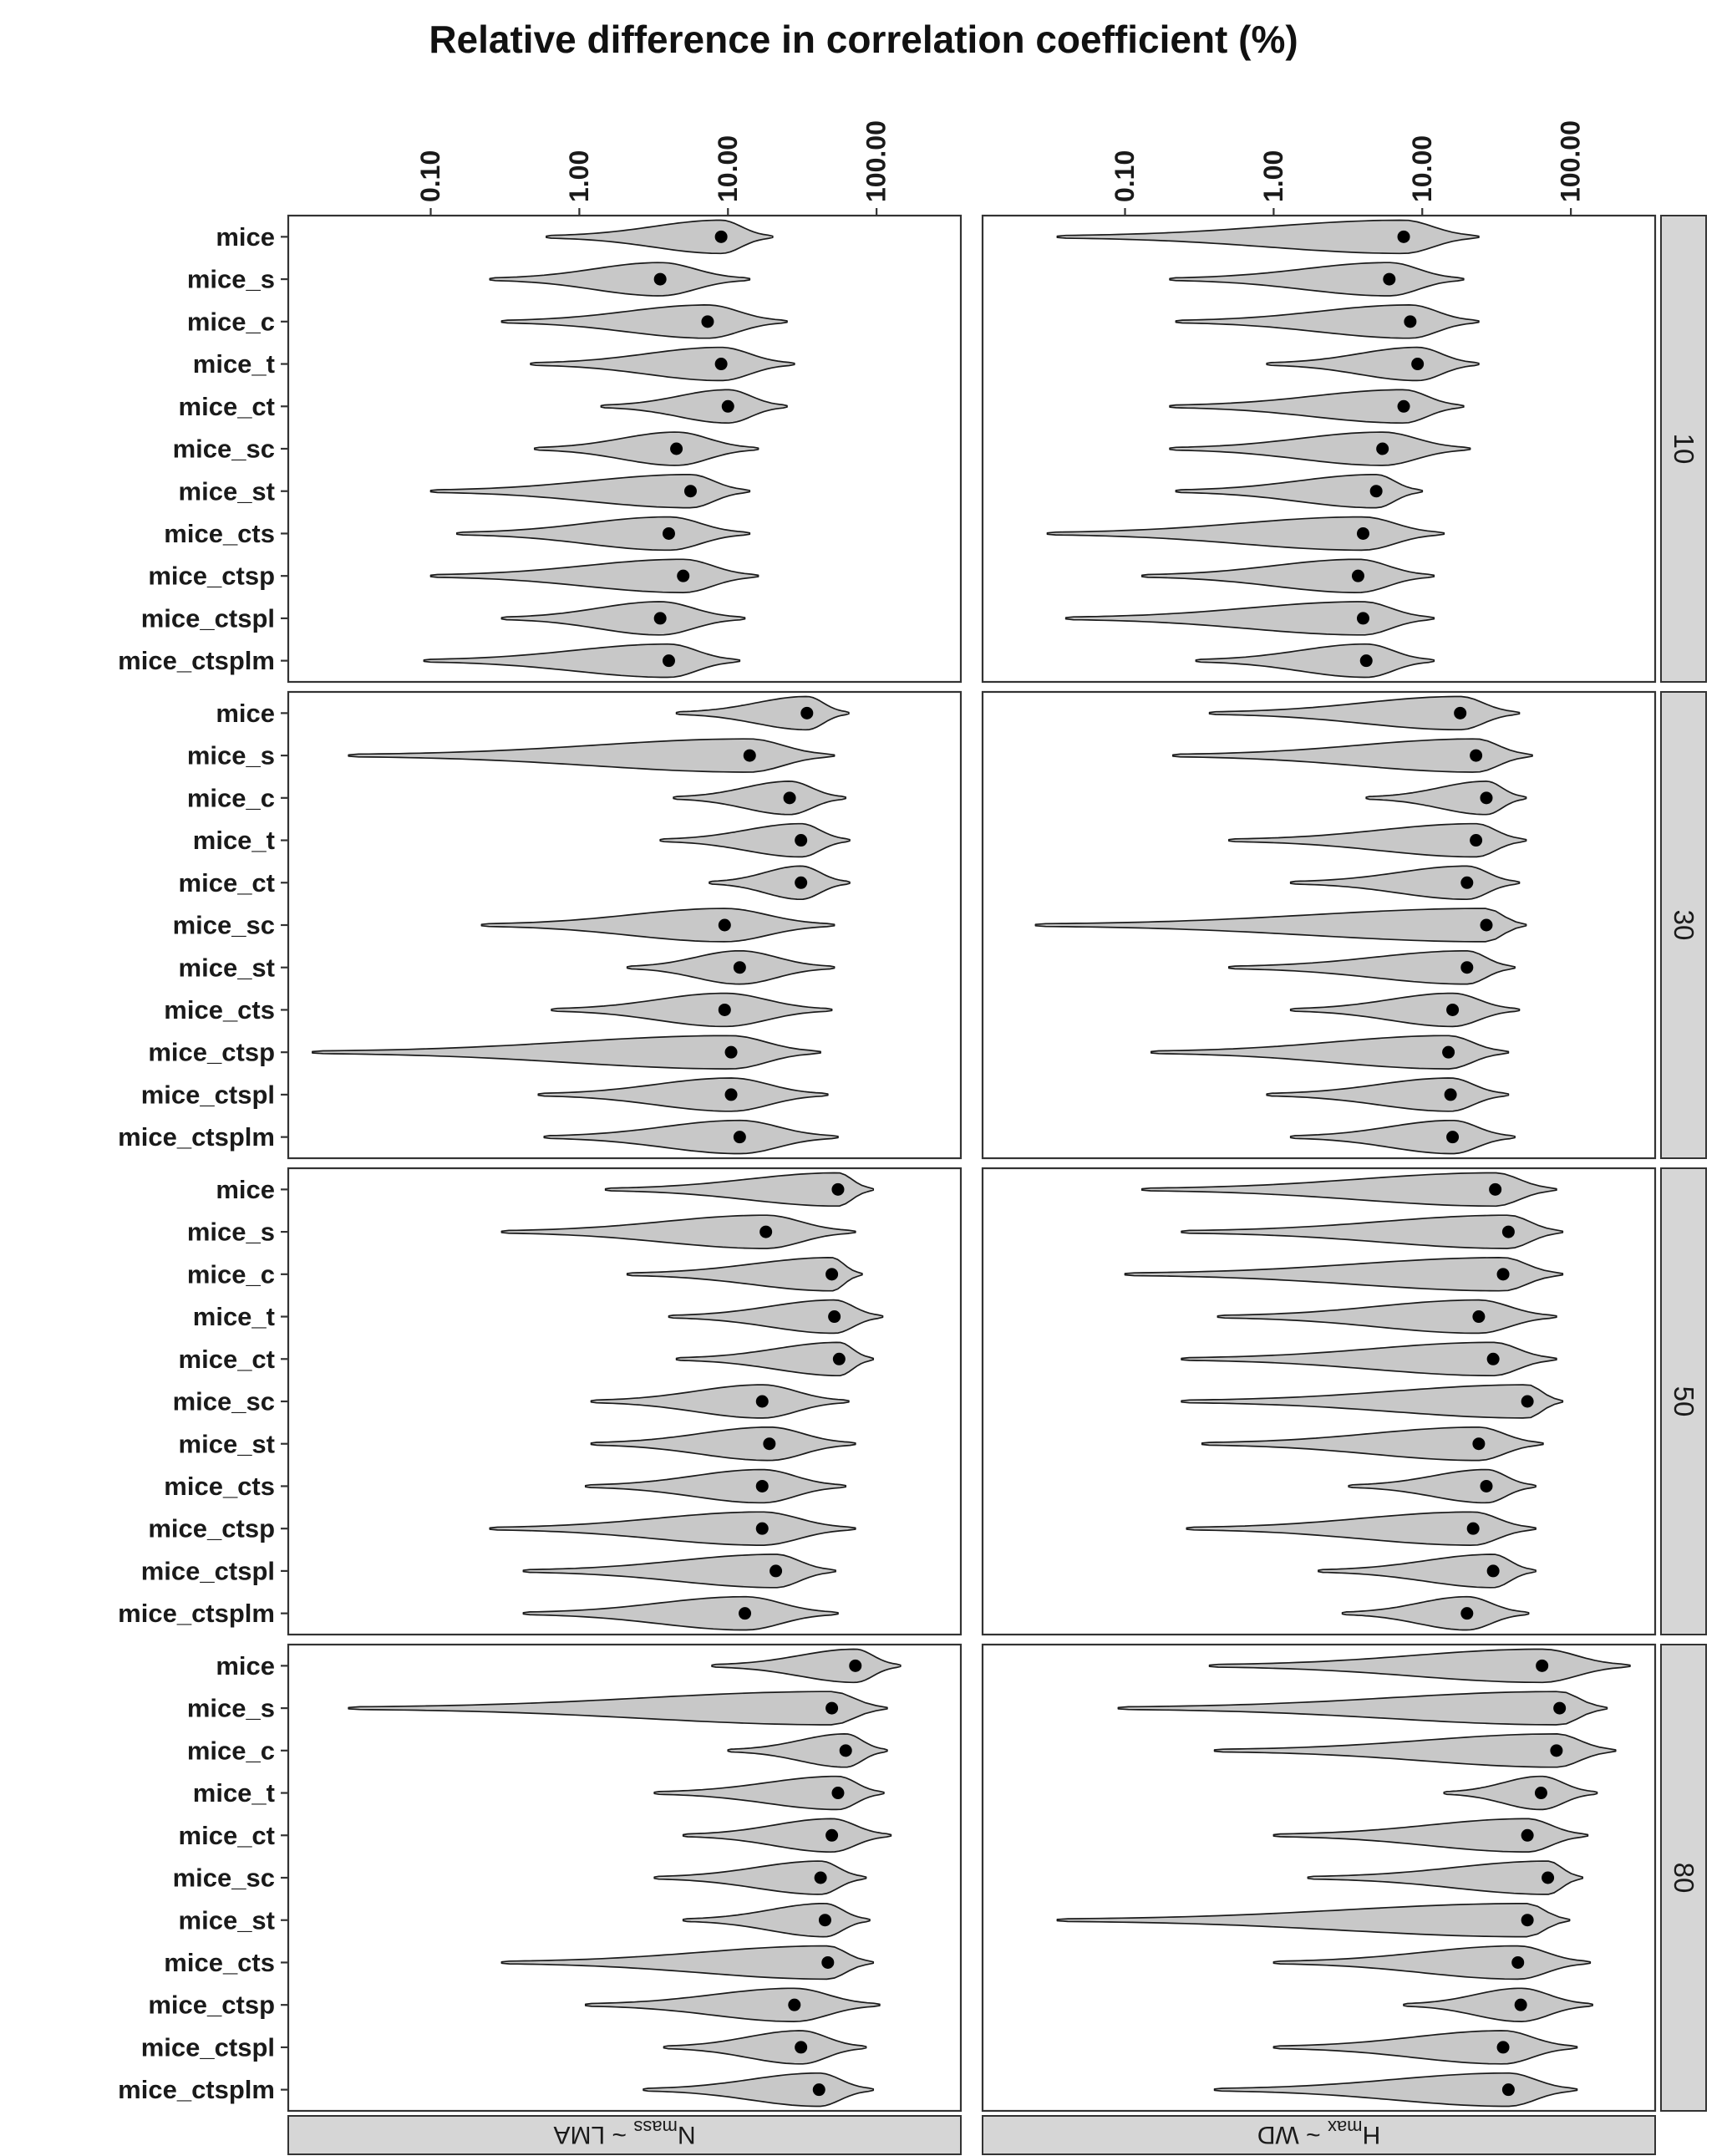  Describe the element at coordinates (231, 1751) in the screenshot. I see `method-label: mice_c` at that location.